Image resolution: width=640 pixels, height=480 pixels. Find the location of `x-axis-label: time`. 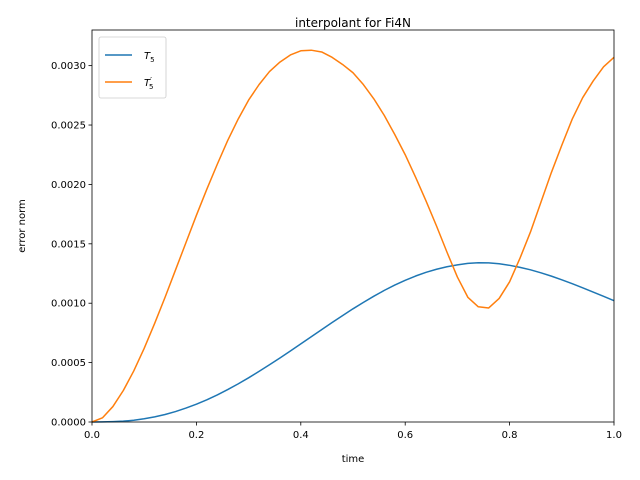

x-axis-label: time is located at coordinates (353, 459).